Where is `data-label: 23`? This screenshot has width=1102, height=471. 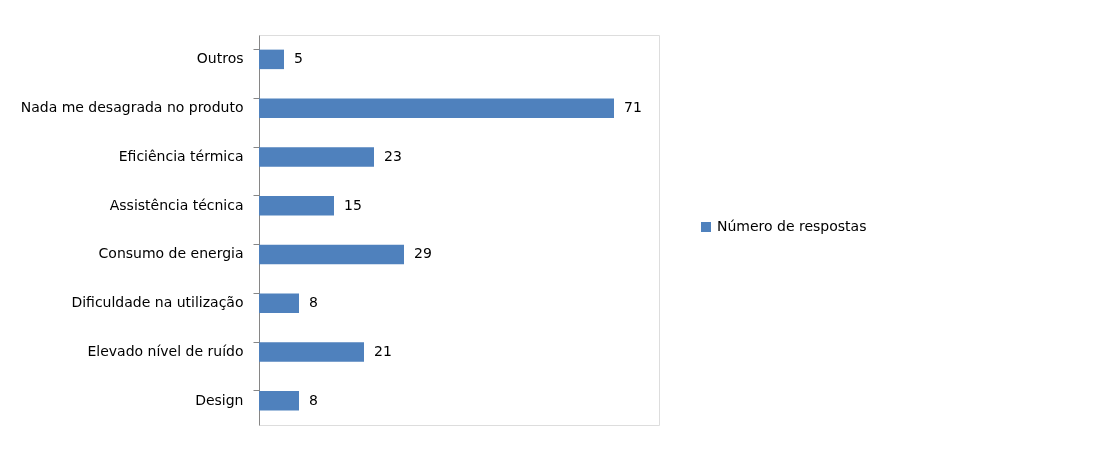
data-label: 23 is located at coordinates (393, 155).